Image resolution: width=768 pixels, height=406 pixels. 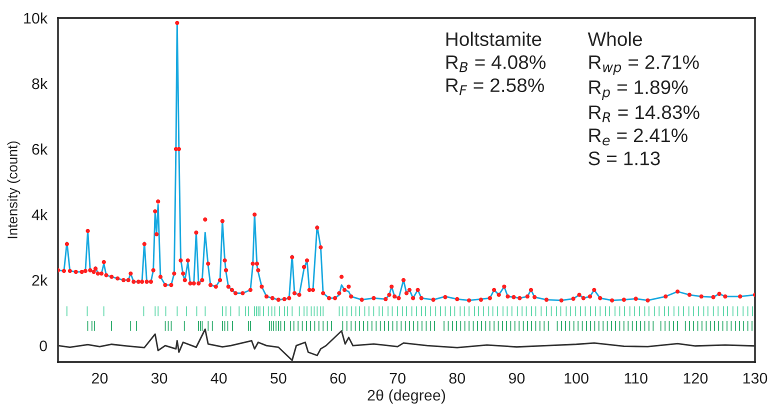 What do you see at coordinates (100, 378) in the screenshot?
I see `x-tick-label: 20` at bounding box center [100, 378].